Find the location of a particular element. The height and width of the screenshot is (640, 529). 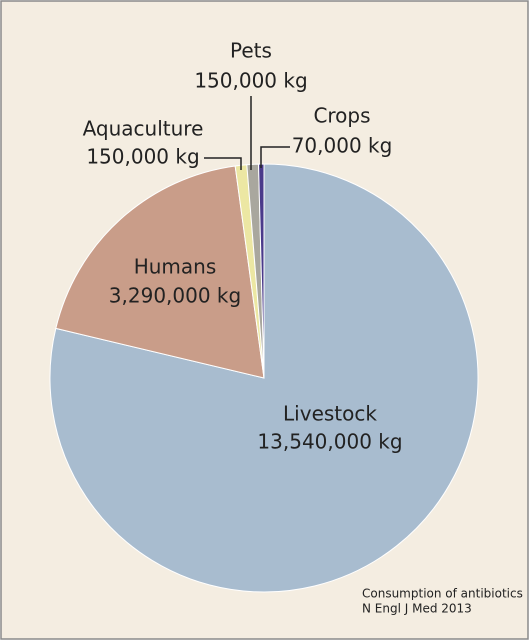

slice-label: Pets is located at coordinates (251, 51).